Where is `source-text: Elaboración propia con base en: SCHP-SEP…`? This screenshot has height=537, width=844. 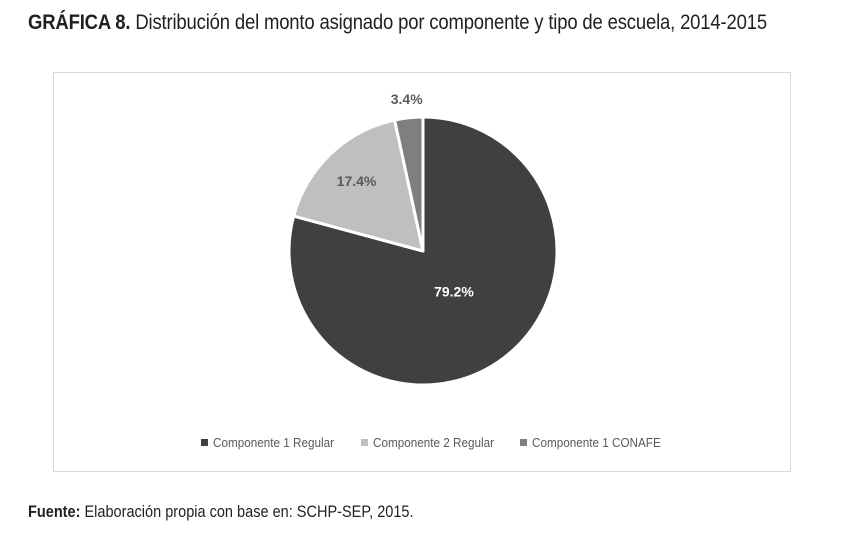 source-text: Elaboración propia con base en: SCHP-SEP… is located at coordinates (249, 512).